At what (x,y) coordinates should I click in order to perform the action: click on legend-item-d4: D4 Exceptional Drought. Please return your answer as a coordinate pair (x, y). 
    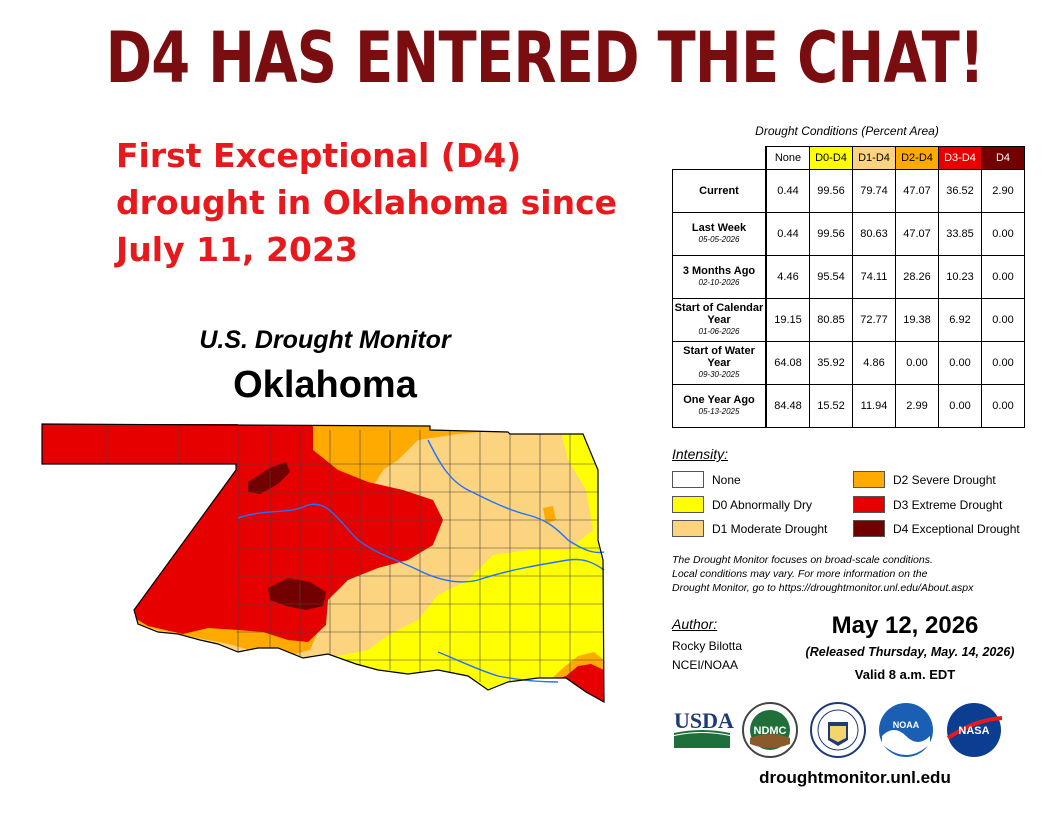
    Looking at the image, I should click on (936, 528).